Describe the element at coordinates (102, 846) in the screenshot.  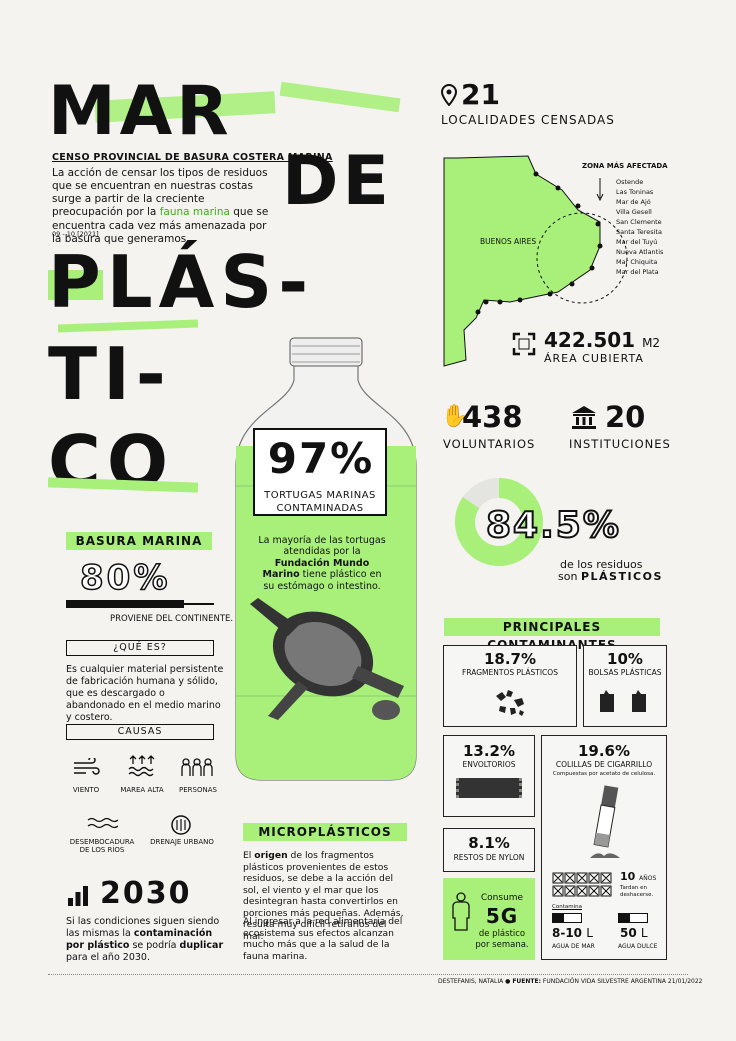
I see `cause-river: DESEMBOCADURA DE LOS RÍOS` at that location.